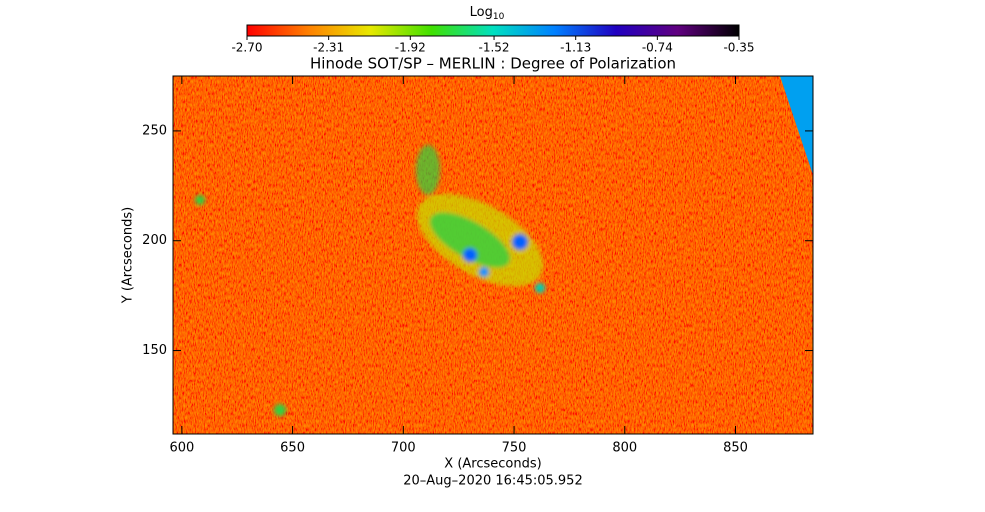 This screenshot has width=985, height=512. I want to click on y-axis-label: Y (Arcseconds), so click(128, 255).